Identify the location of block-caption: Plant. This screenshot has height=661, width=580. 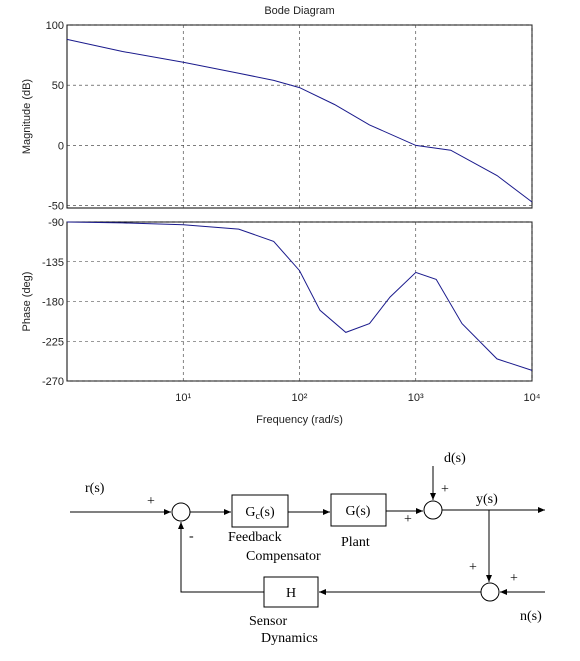
(355, 542).